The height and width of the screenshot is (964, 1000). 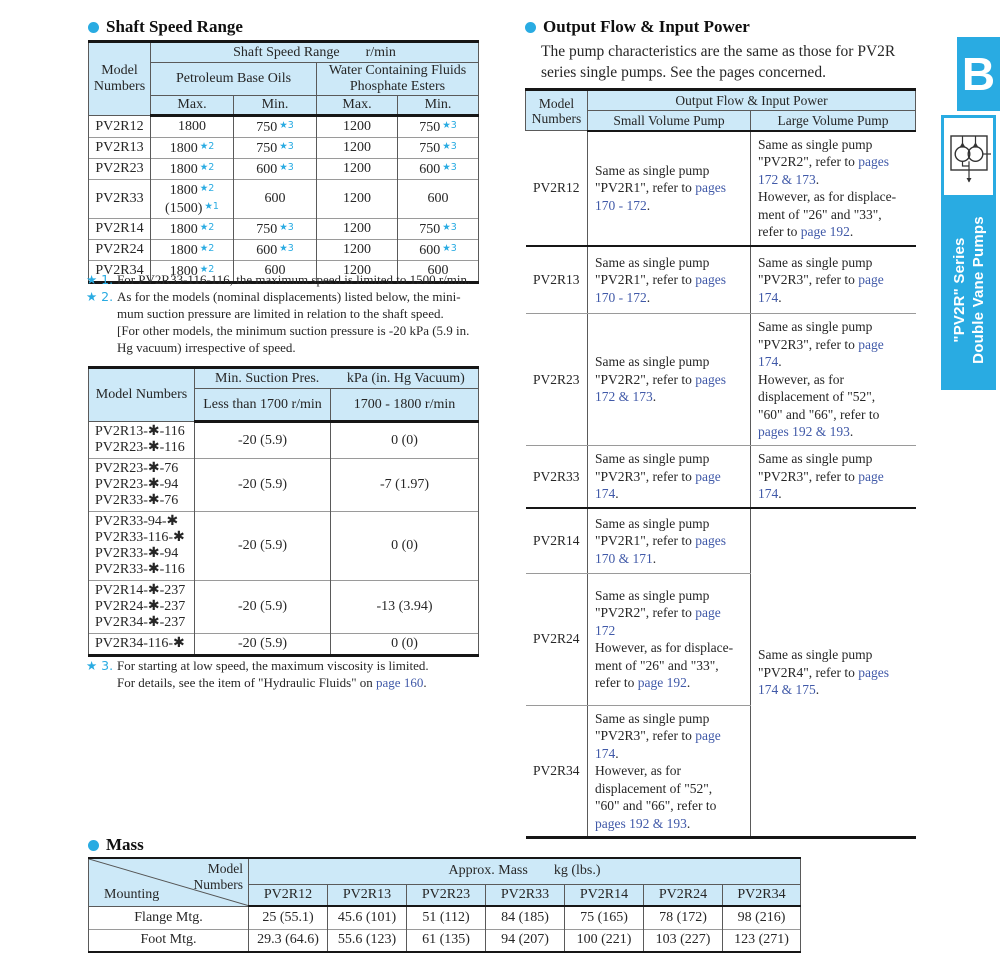 What do you see at coordinates (661, 549) in the screenshot?
I see `page-ref-link: pages 170 & 171` at bounding box center [661, 549].